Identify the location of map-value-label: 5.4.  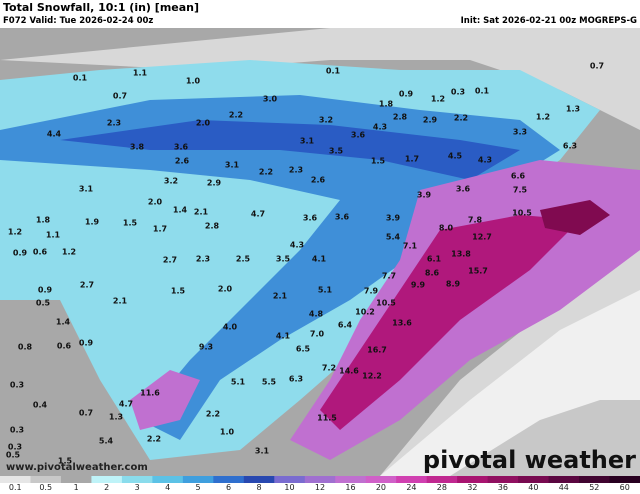
(106, 441).